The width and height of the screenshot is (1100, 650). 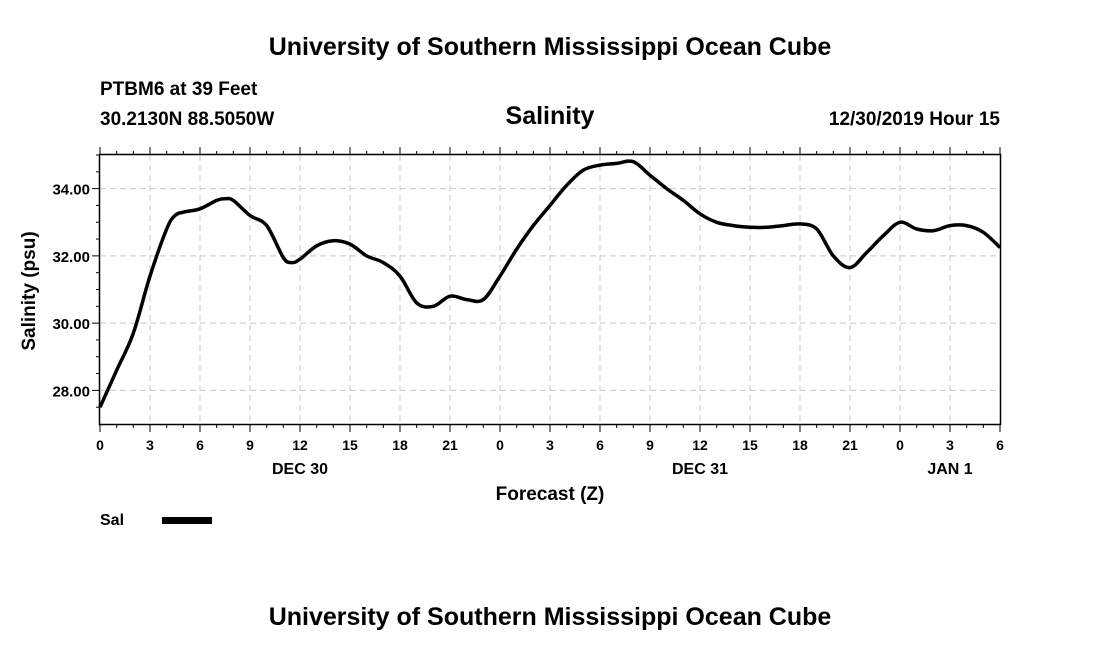 I want to click on y-tick-label: 32.00, so click(x=71, y=257).